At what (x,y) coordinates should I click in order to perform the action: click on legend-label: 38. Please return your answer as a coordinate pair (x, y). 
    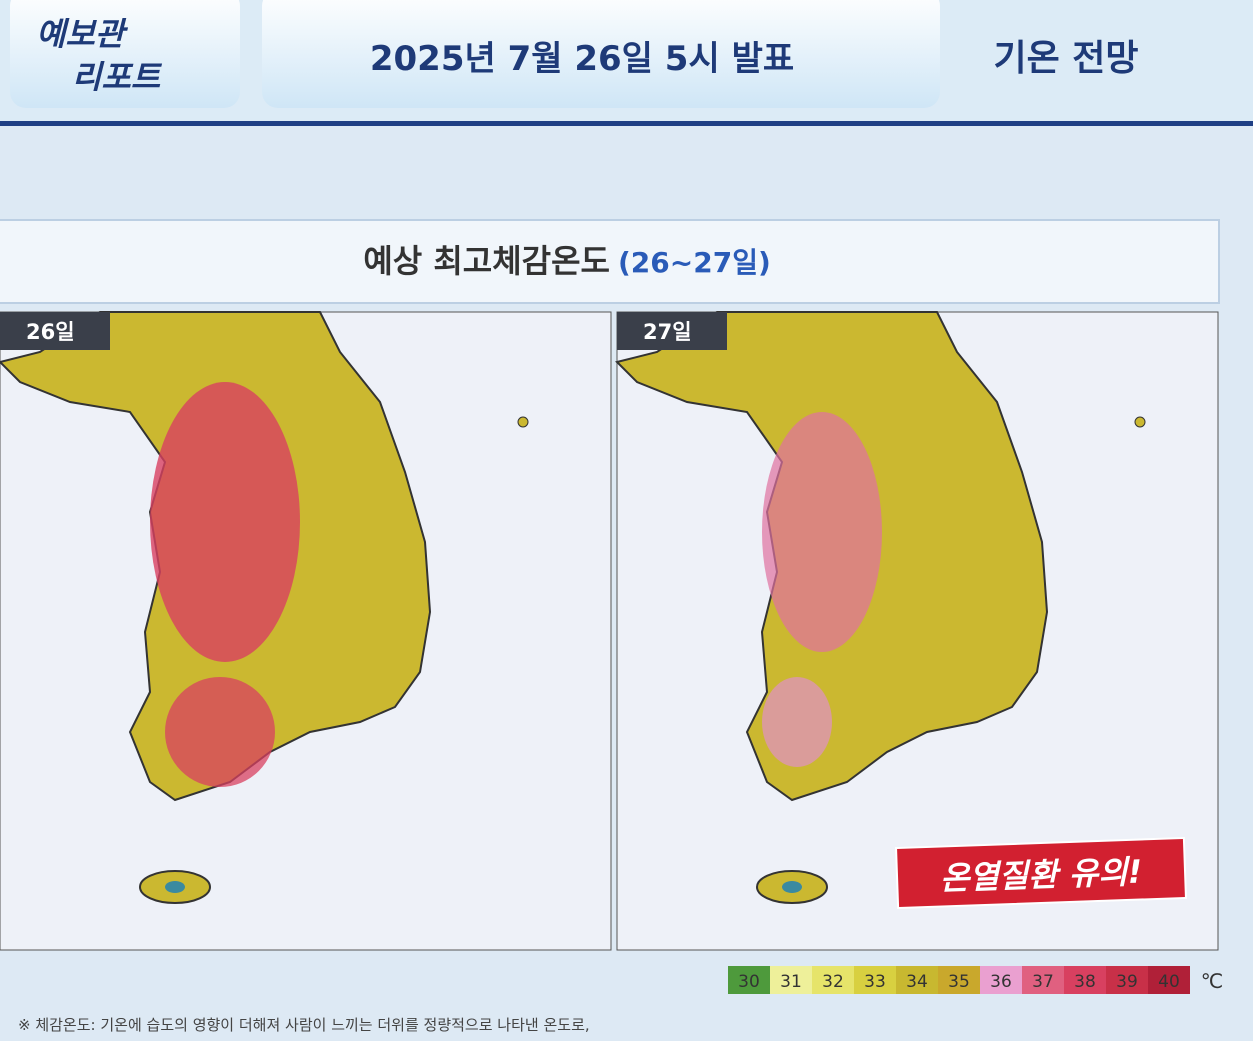
    Looking at the image, I should click on (1085, 982).